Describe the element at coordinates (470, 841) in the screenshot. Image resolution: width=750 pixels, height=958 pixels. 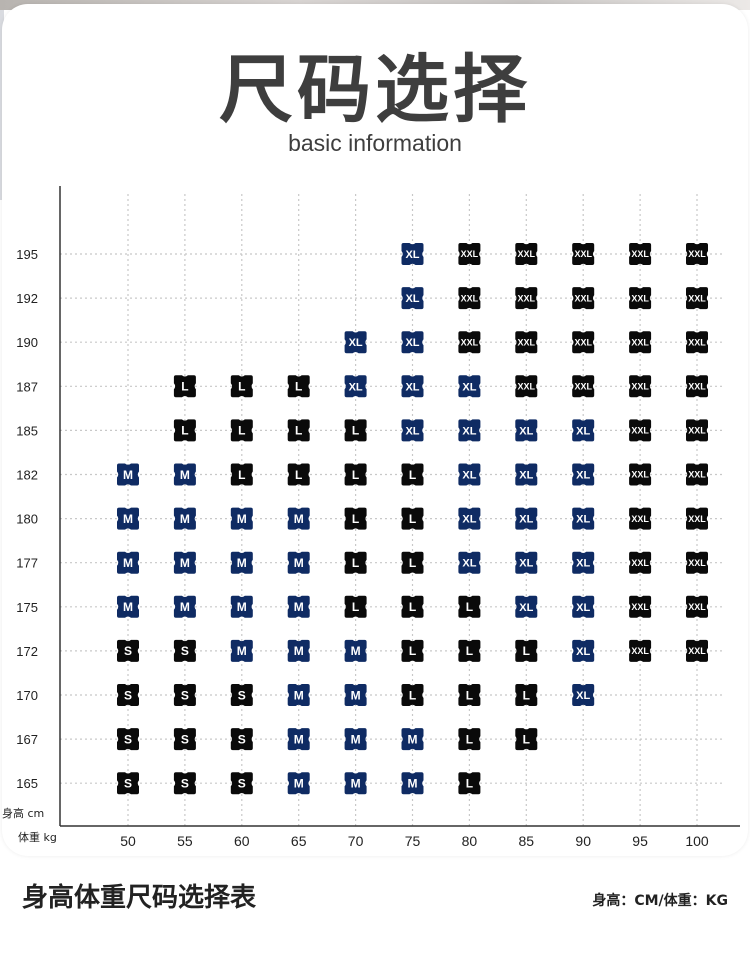
I see `x-tick-label: 80` at that location.